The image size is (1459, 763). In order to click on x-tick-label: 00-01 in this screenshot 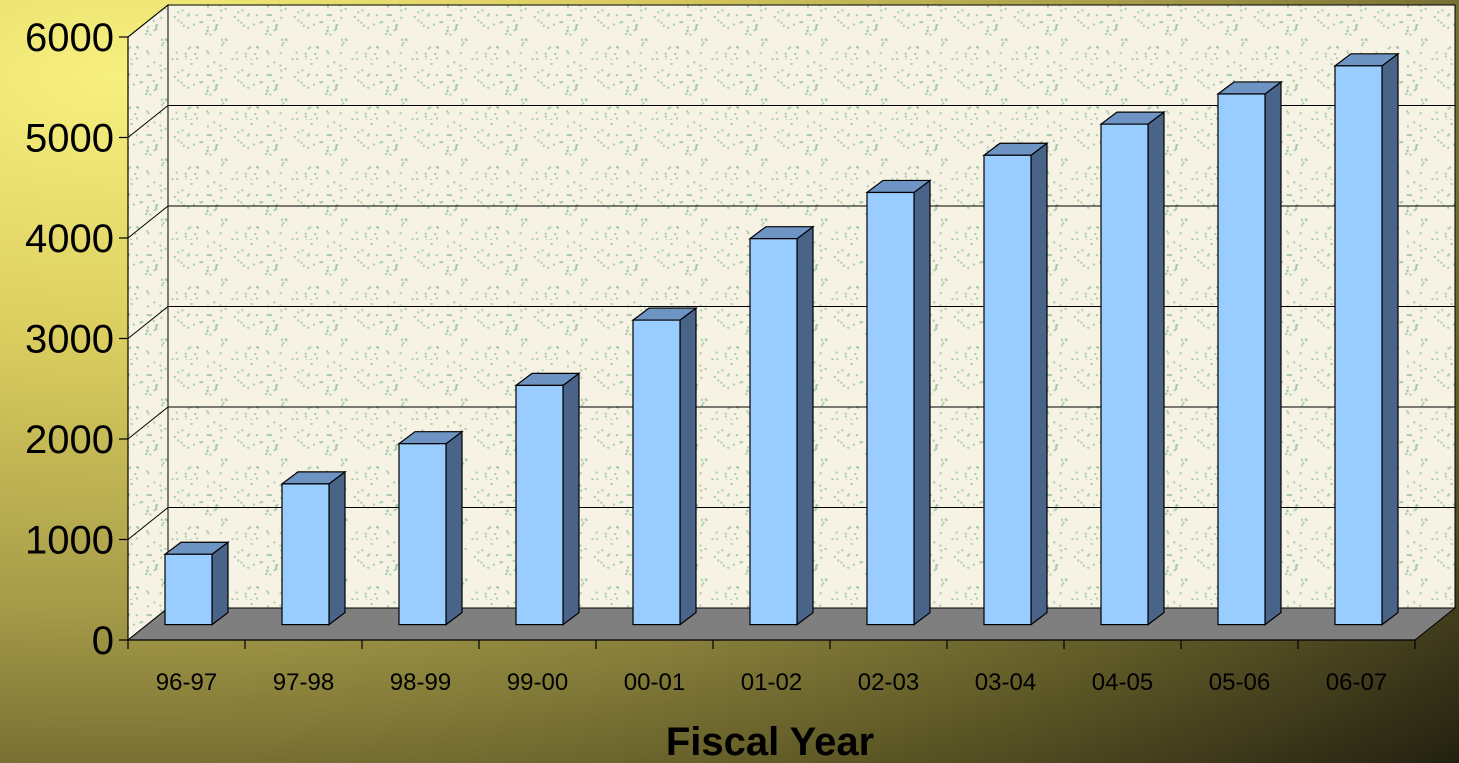, I will do `click(654, 682)`.